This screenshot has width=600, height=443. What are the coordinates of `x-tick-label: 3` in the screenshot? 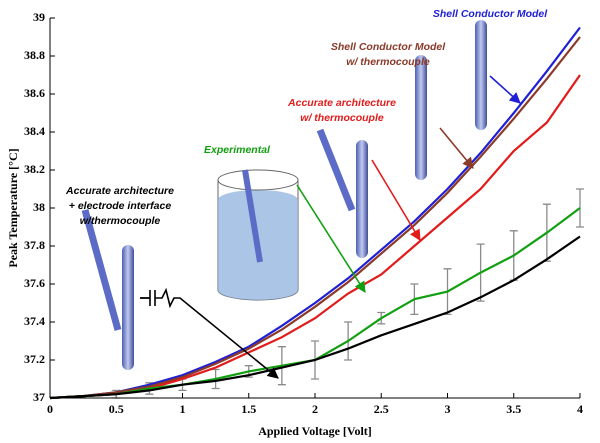 It's located at (448, 409).